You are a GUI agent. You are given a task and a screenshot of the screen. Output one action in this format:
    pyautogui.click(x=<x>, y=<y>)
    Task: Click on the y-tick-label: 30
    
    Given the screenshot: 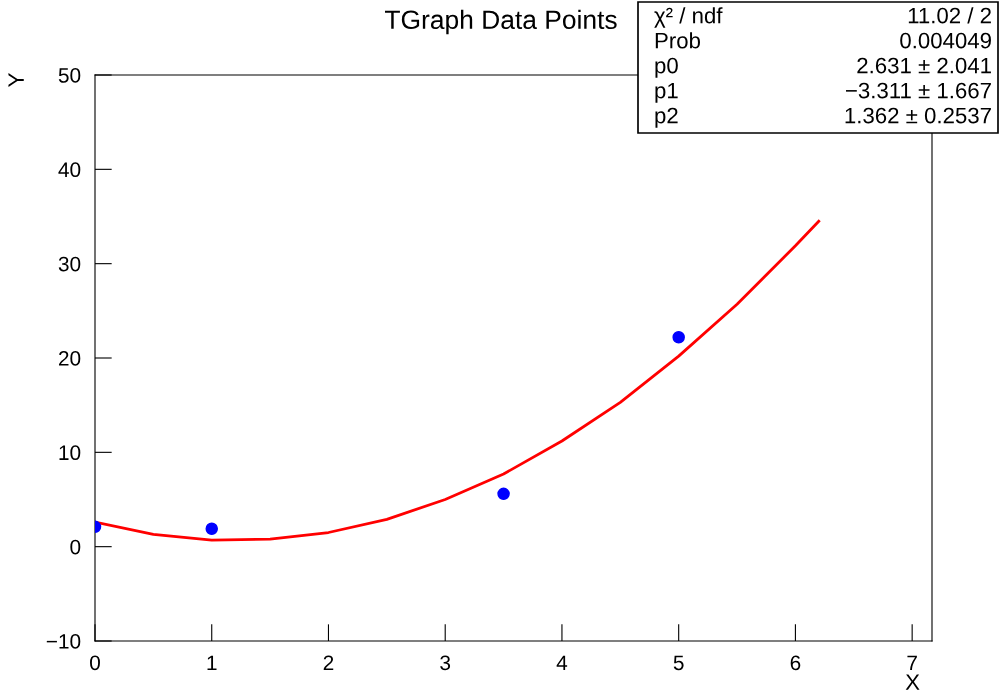 What is the action you would take?
    pyautogui.click(x=69, y=264)
    